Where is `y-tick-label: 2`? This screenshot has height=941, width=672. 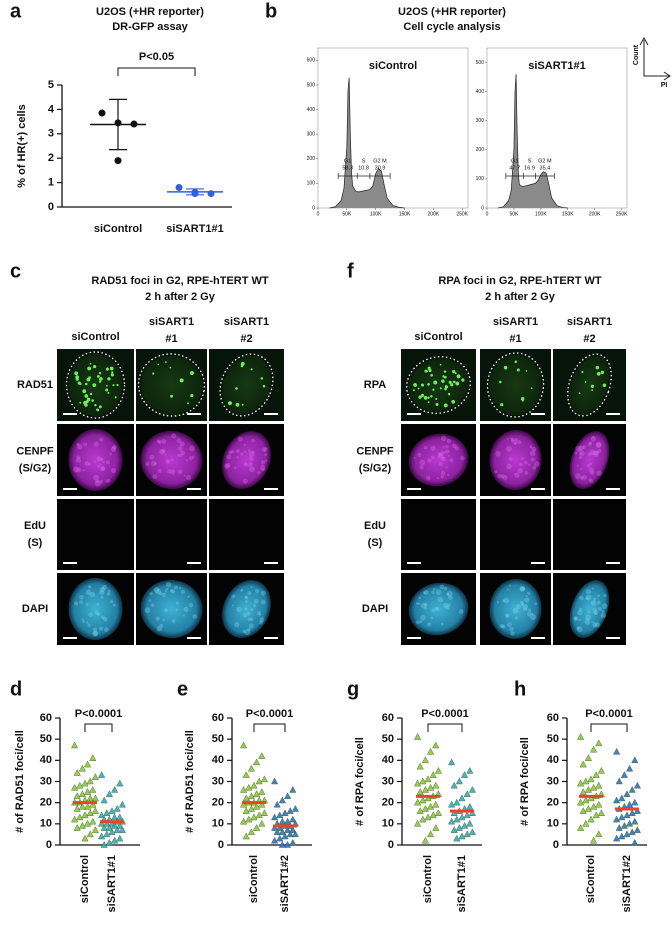 y-tick-label: 2 is located at coordinates (51, 158).